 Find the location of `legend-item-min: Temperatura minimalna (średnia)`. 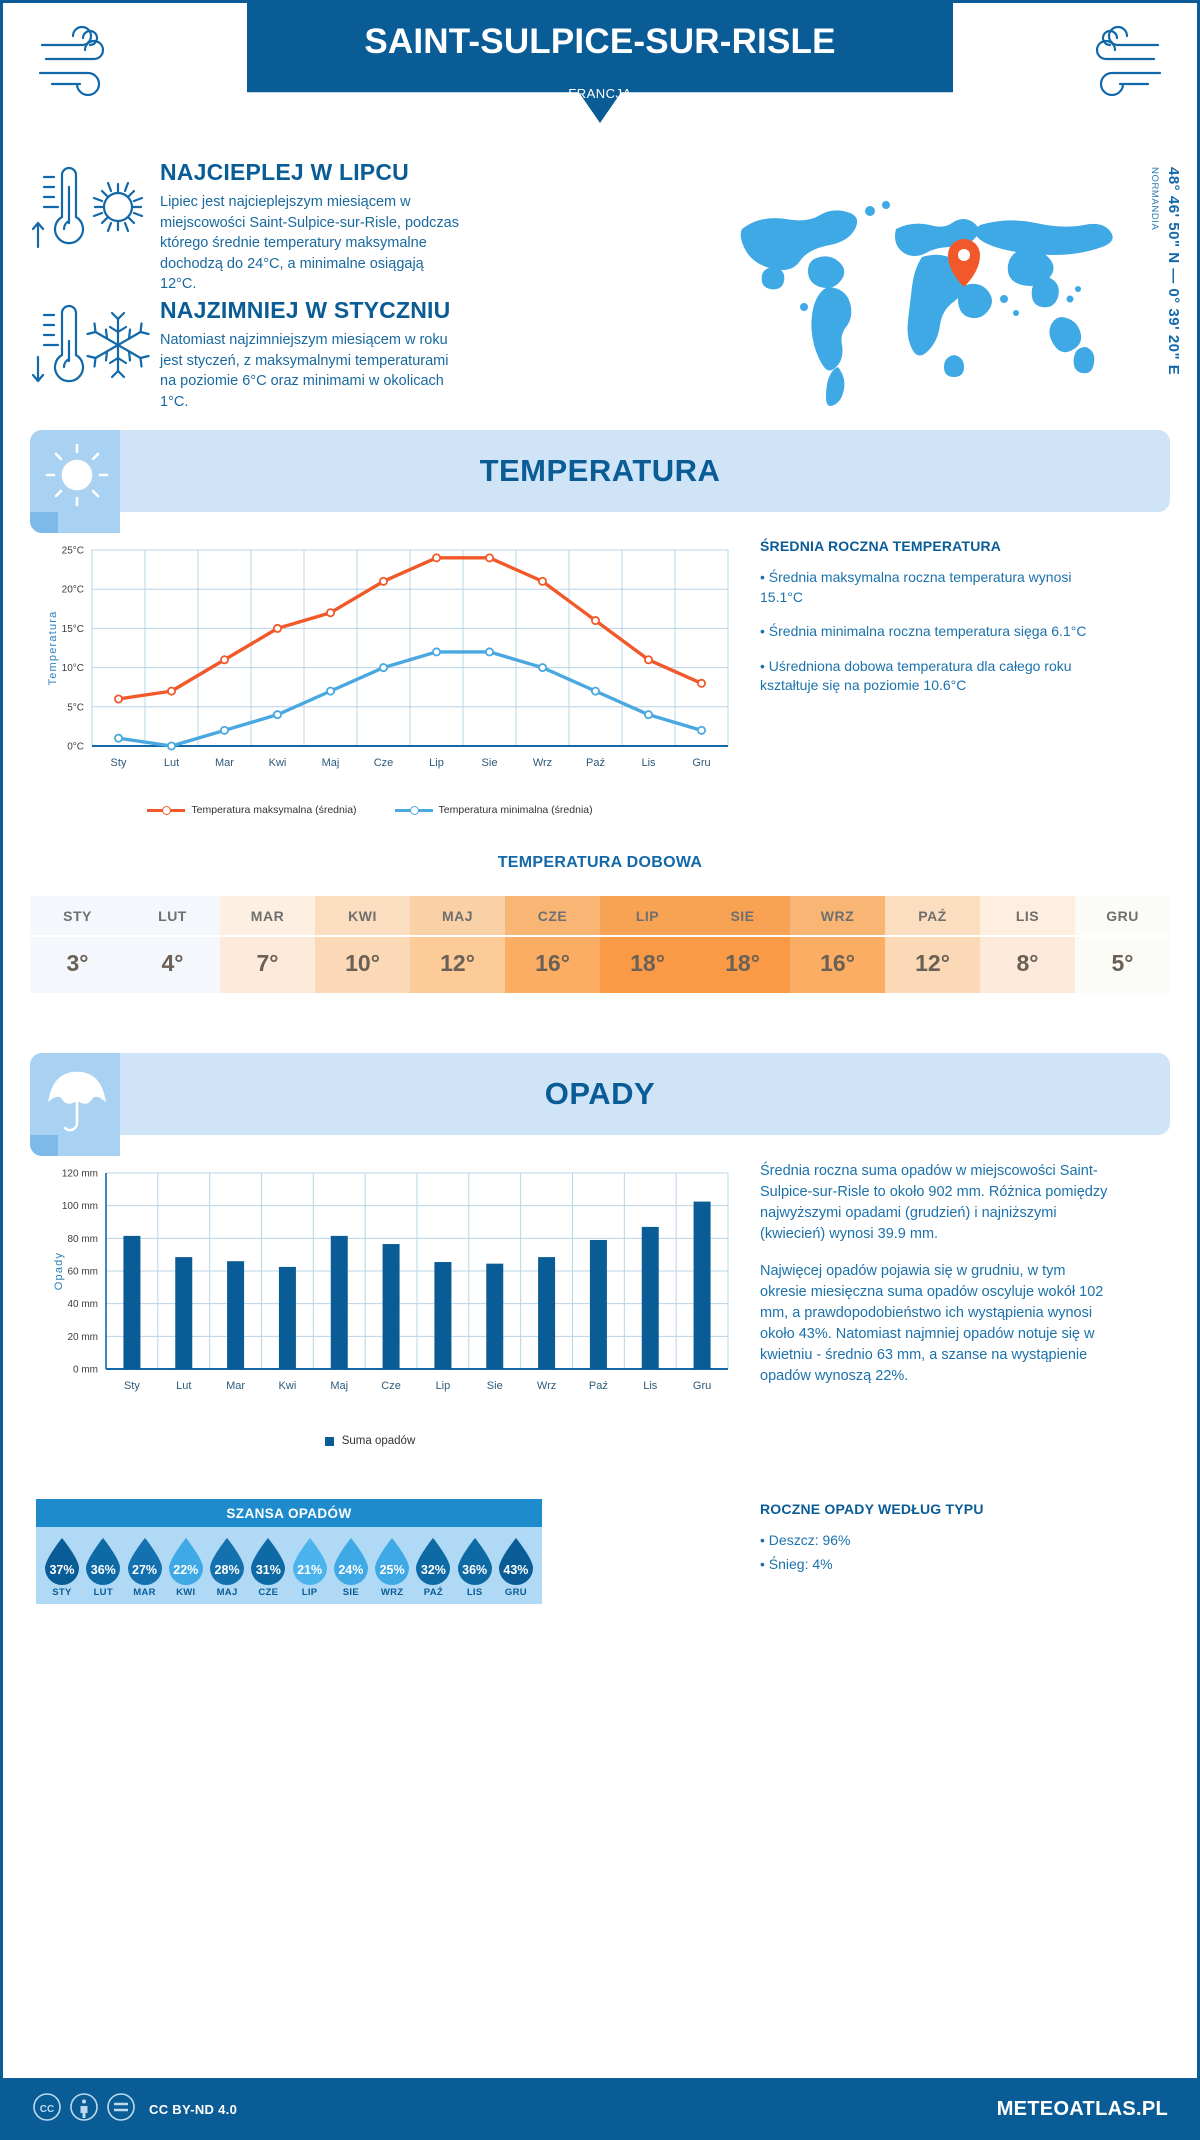

legend-item-min: Temperatura minimalna (średnia) is located at coordinates (493, 810).